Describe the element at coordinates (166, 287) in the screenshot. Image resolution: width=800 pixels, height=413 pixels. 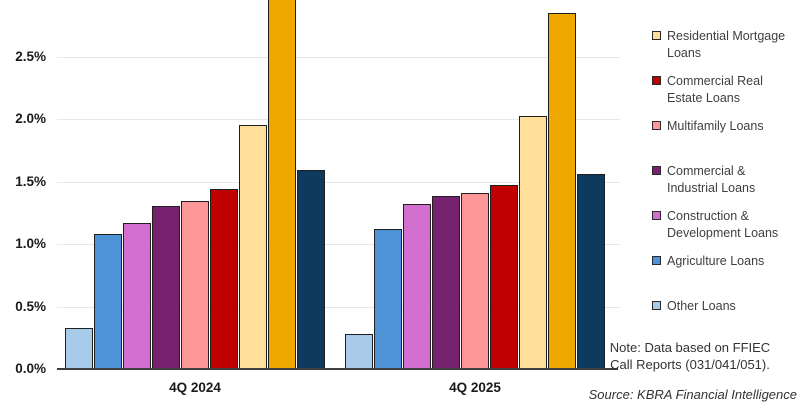
I see `bar-4q-2024-commercial-industrial-loans` at that location.